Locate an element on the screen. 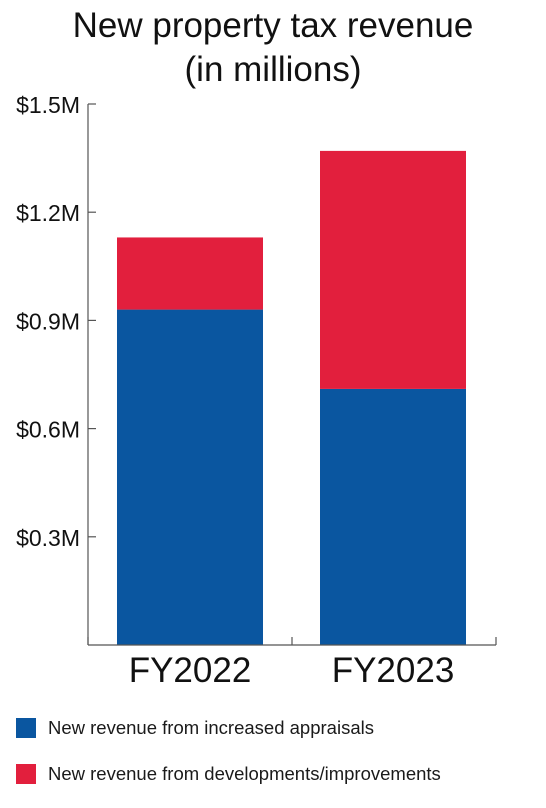  chart-title-line-1: New property tax revenue is located at coordinates (273, 25).